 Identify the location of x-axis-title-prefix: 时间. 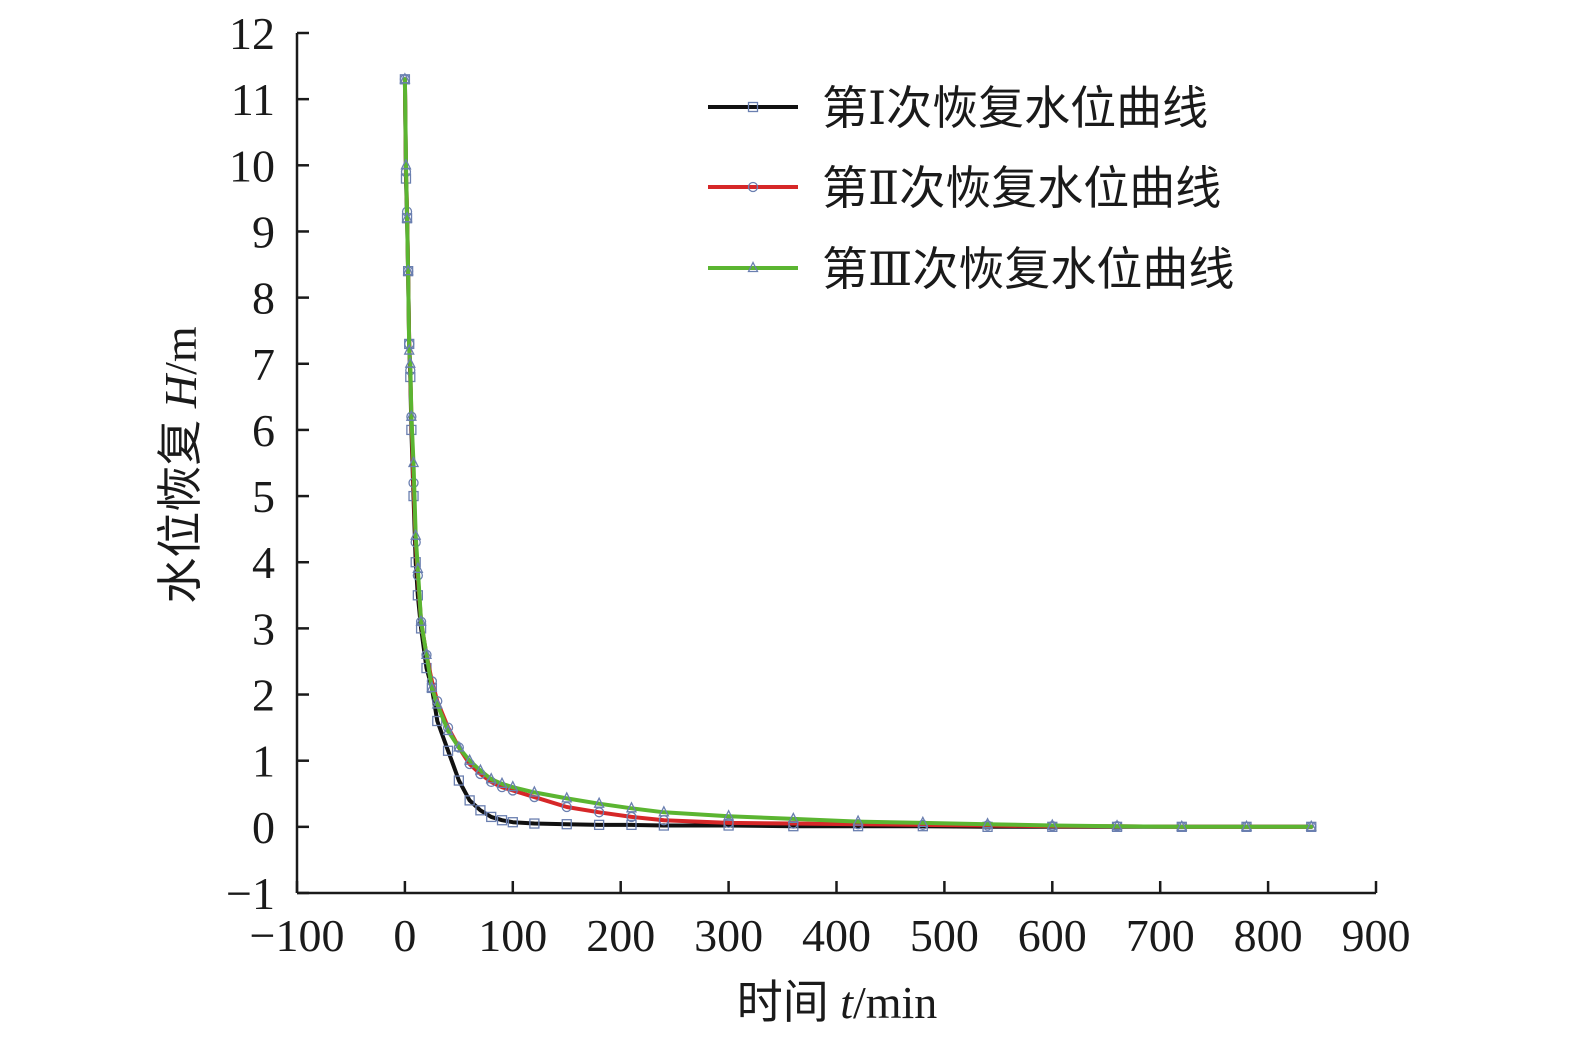
(789, 1002).